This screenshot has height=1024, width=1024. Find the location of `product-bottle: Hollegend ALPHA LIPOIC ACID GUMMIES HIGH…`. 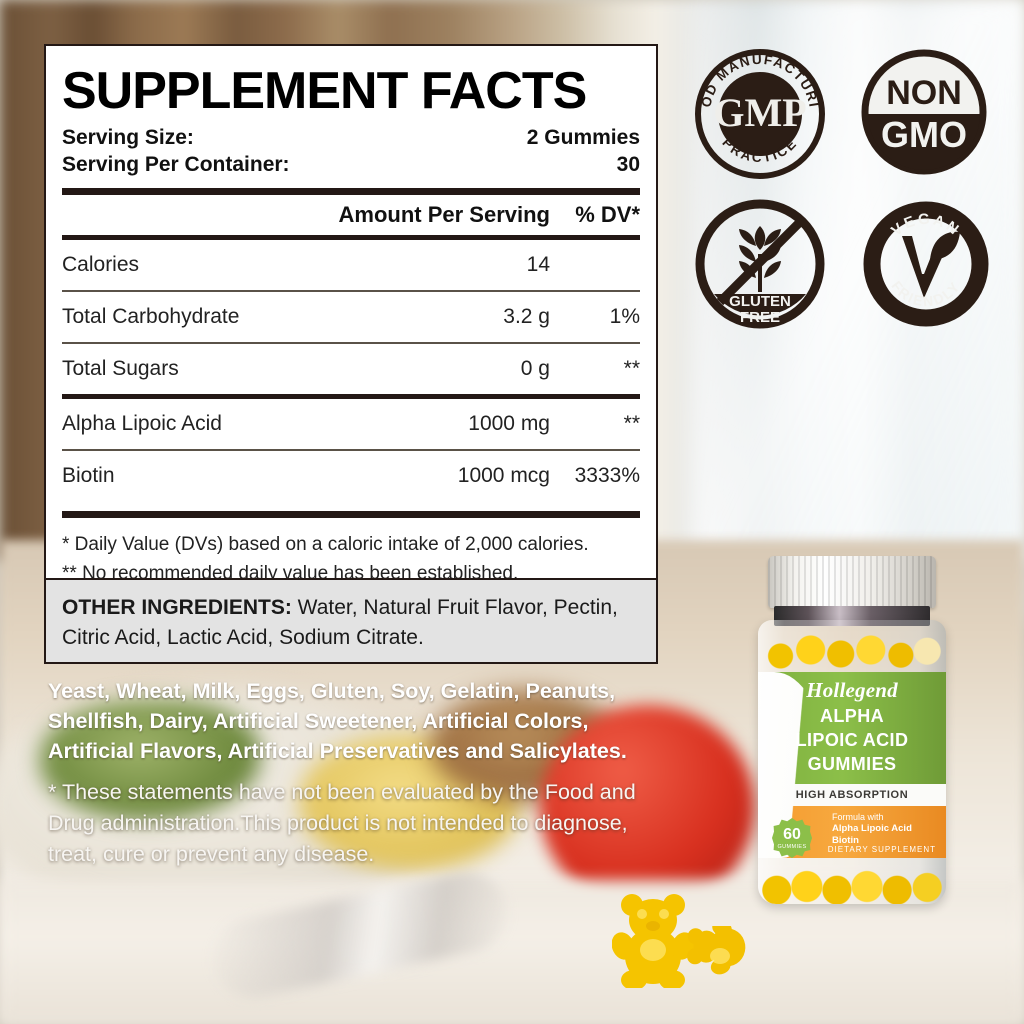

product-bottle: Hollegend ALPHA LIPOIC ACID GUMMIES HIGH… is located at coordinates (852, 732).